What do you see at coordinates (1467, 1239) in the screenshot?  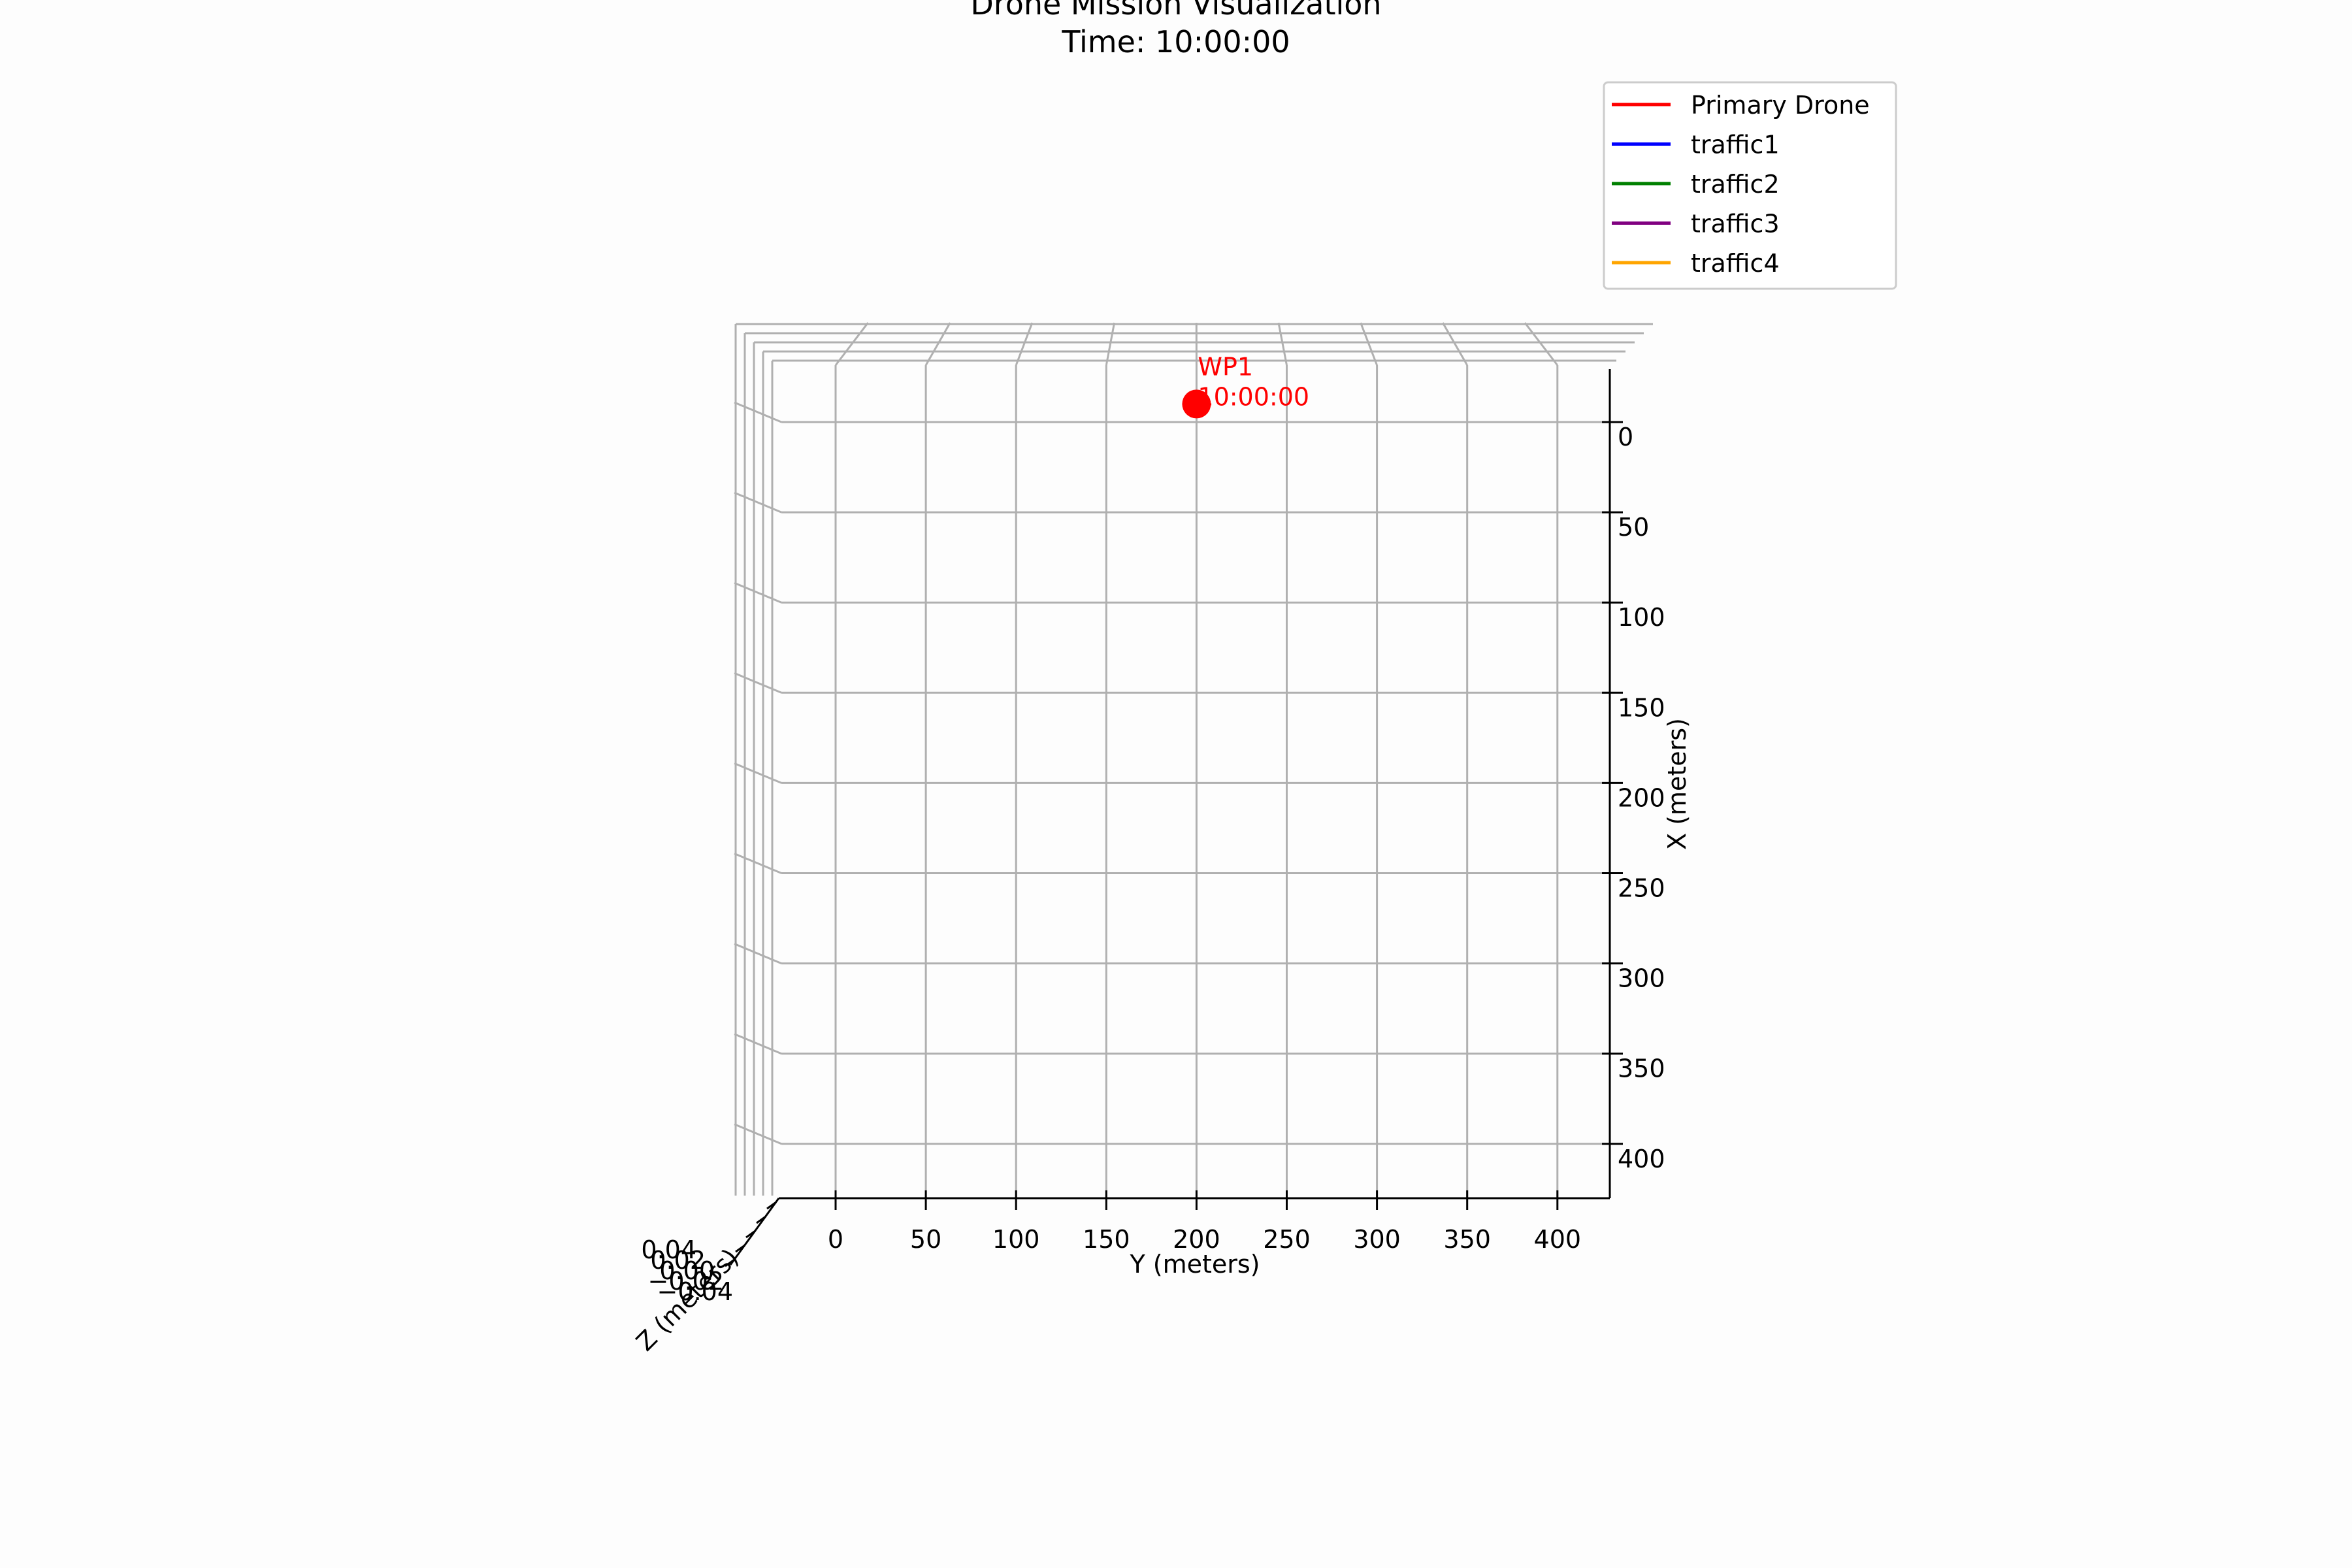 I see `y-tick-label: 350` at bounding box center [1467, 1239].